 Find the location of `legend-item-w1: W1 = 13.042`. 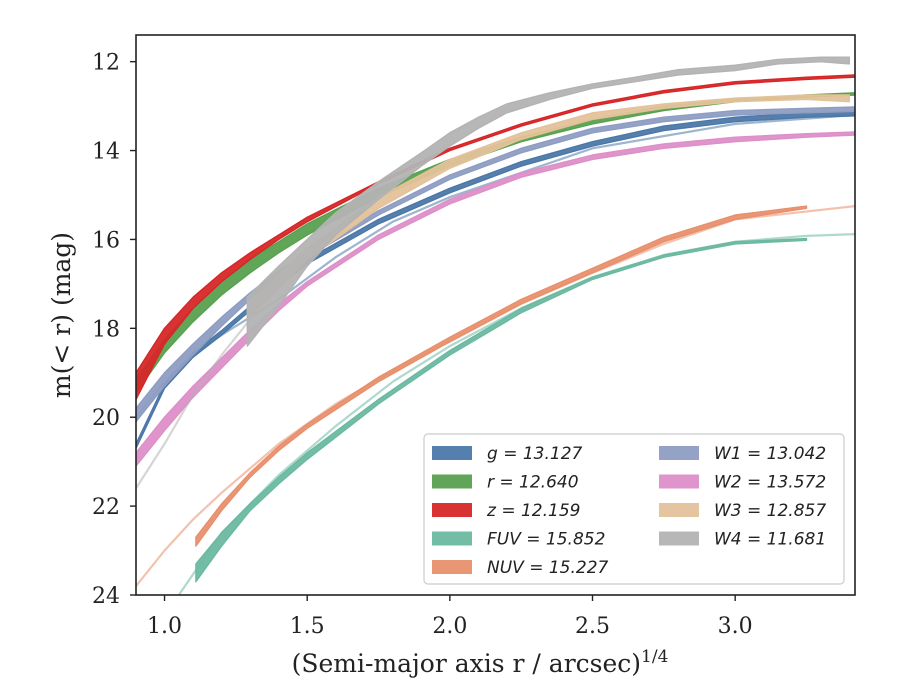

legend-item-w1: W1 = 13.042 is located at coordinates (742, 454).